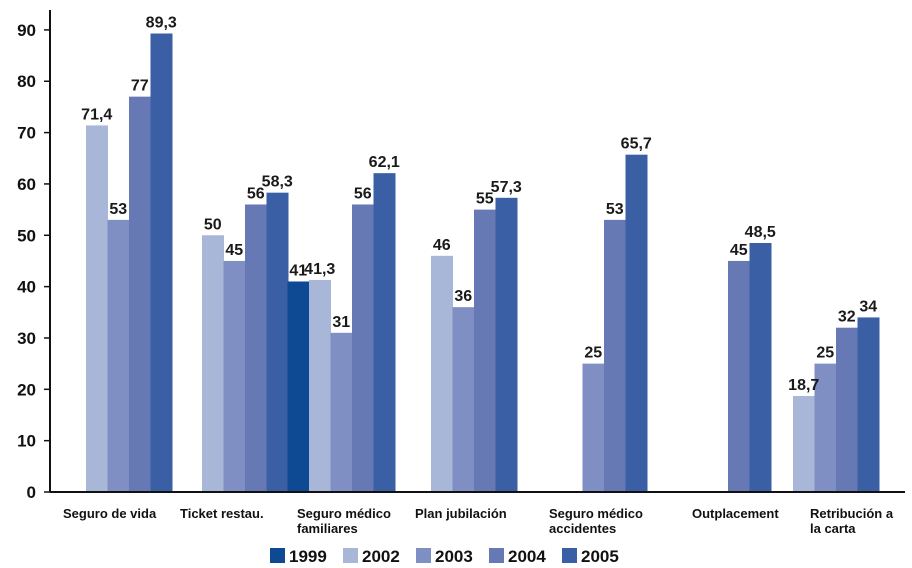 Image resolution: width=912 pixels, height=568 pixels. I want to click on legend-swatch-1999, so click(277, 555).